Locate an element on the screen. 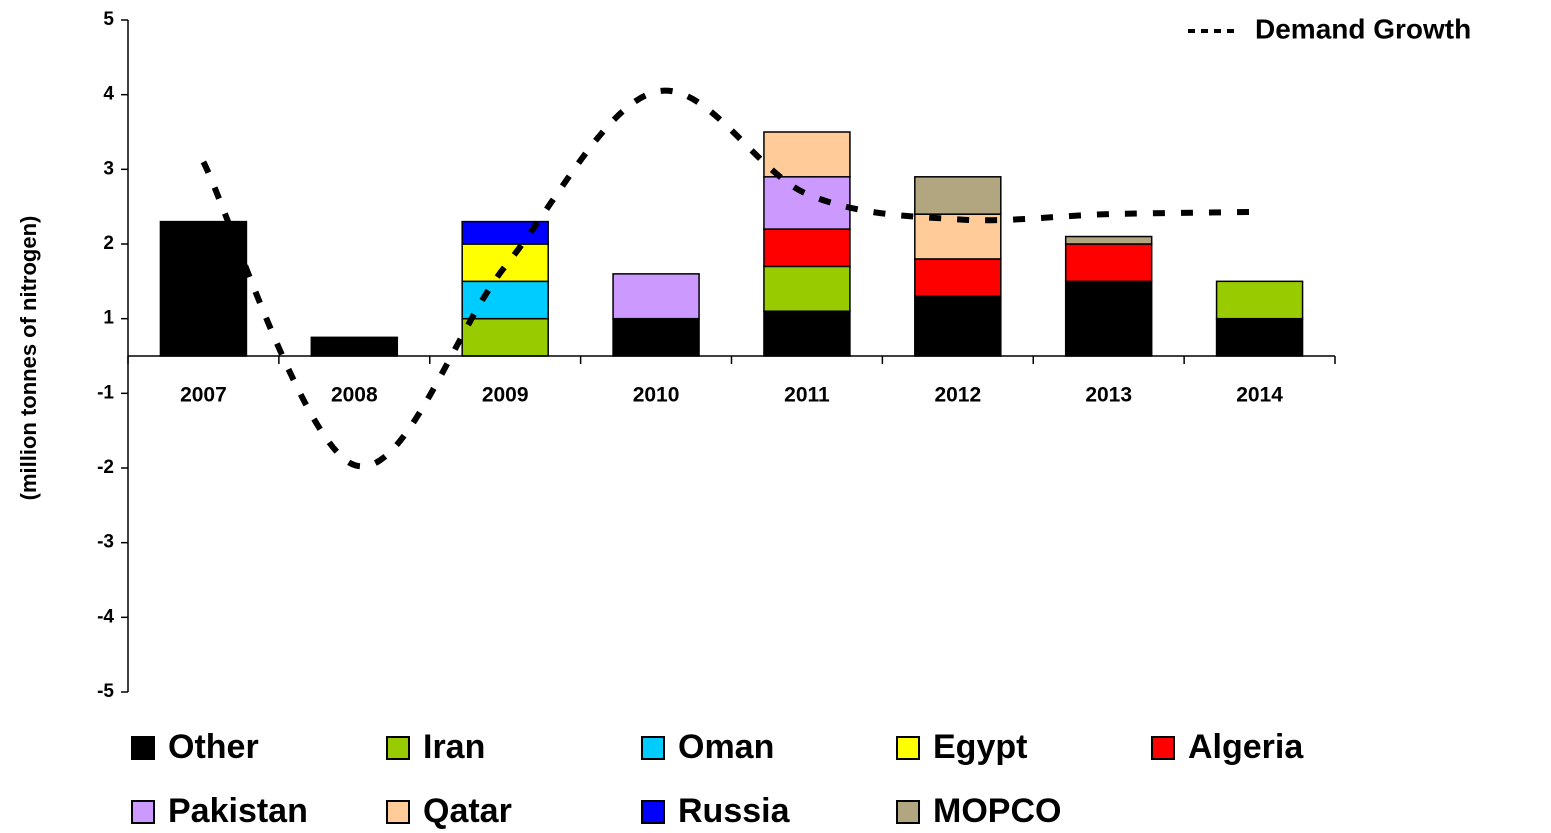 The height and width of the screenshot is (833, 1551). y-tick-label: 1 is located at coordinates (108, 318).